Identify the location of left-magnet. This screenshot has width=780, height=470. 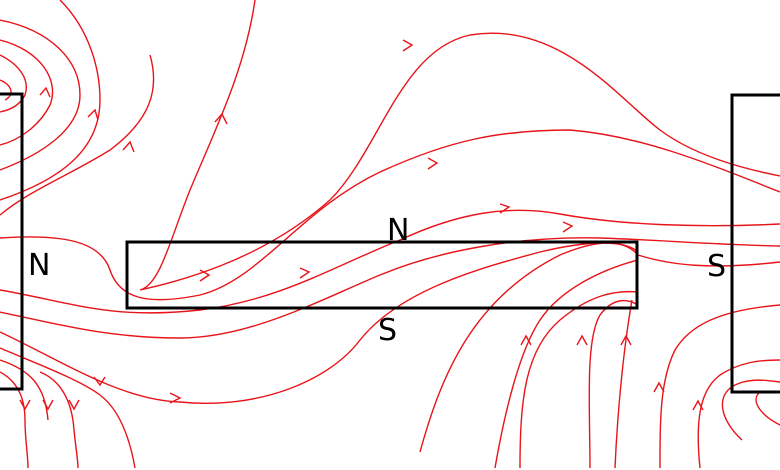
(12, 241).